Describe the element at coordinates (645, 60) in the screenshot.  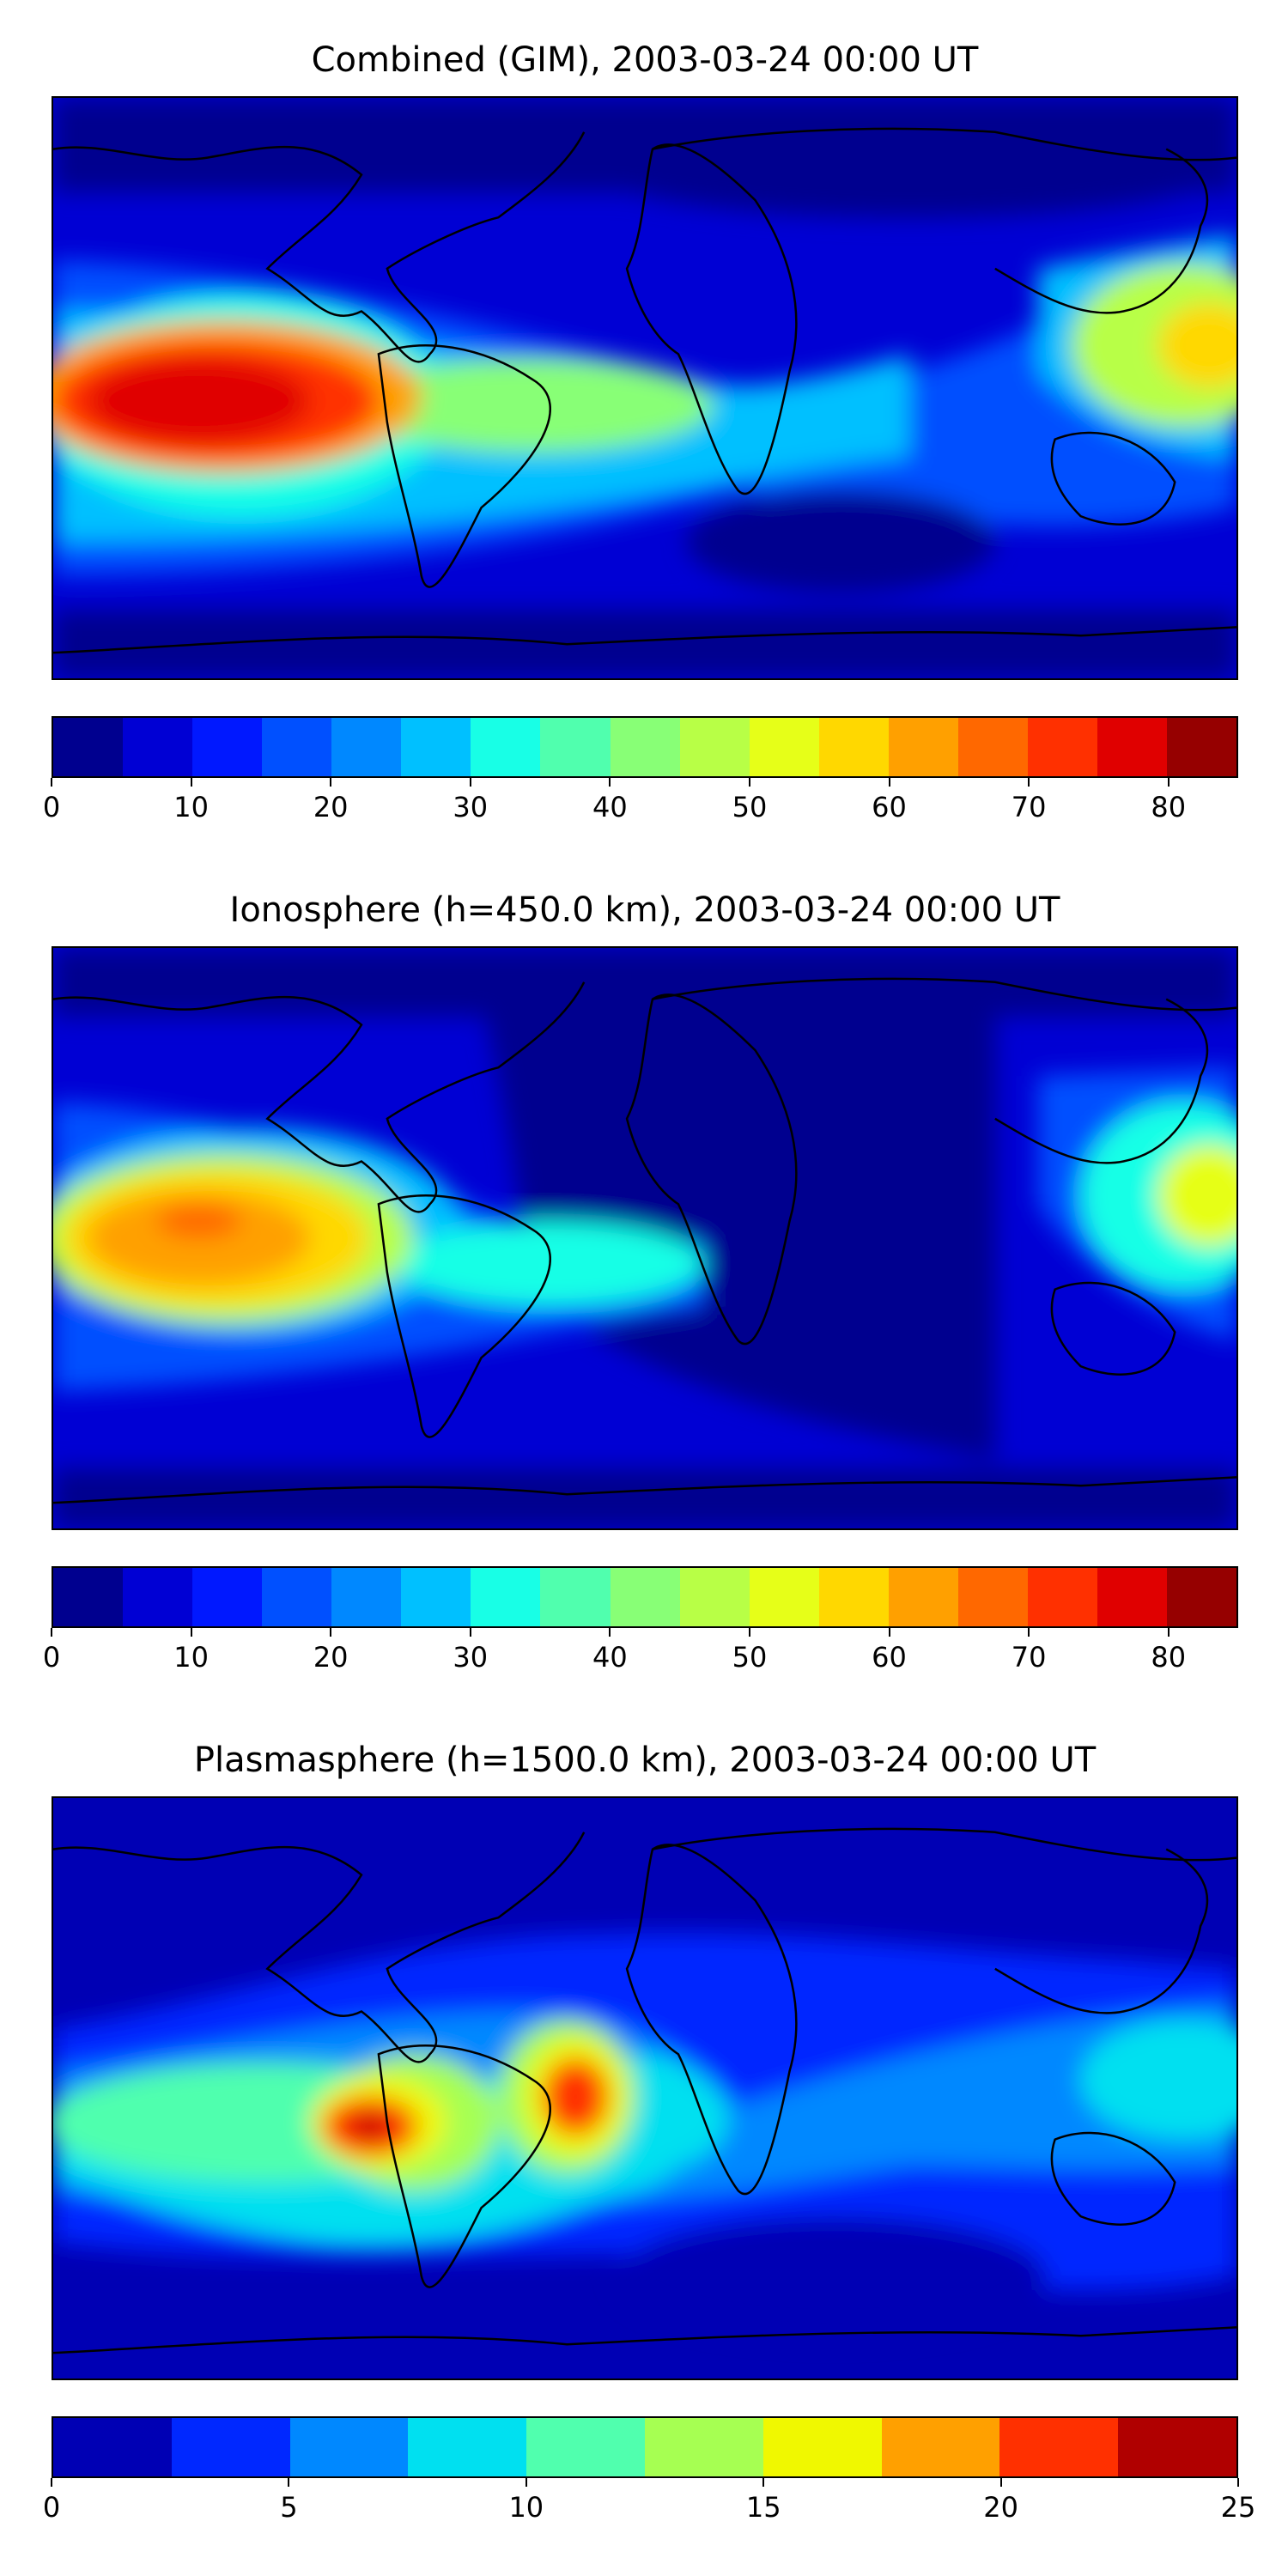
I see `panel-title: Combined (GIM), 2003-03-24 00:00 UT` at that location.